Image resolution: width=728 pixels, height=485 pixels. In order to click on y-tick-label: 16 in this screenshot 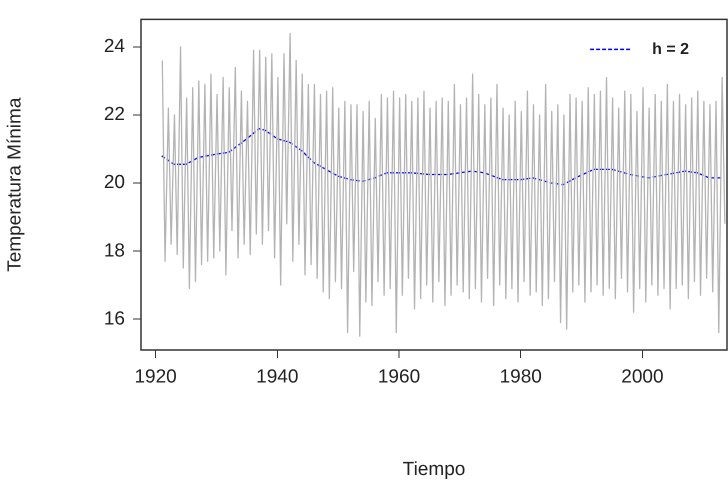, I will do `click(114, 319)`.